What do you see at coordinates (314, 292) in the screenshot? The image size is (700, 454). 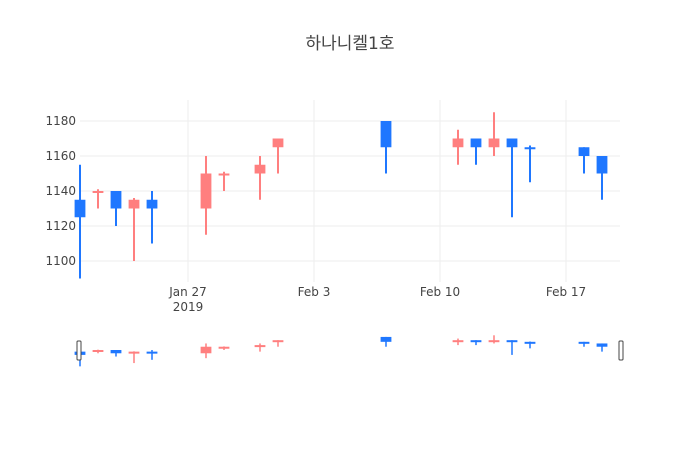 I see `x-tick-label: Feb 3` at bounding box center [314, 292].